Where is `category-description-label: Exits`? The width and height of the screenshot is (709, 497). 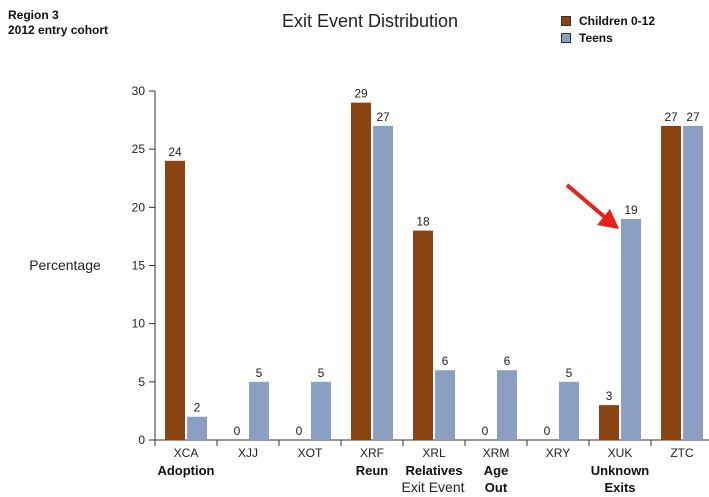
category-description-label: Exits is located at coordinates (619, 487).